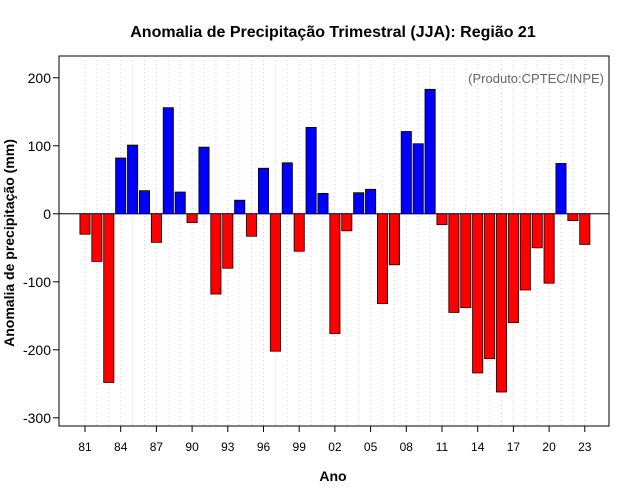 This screenshot has width=640, height=500. What do you see at coordinates (37, 350) in the screenshot?
I see `y-tick-label: -200` at bounding box center [37, 350].